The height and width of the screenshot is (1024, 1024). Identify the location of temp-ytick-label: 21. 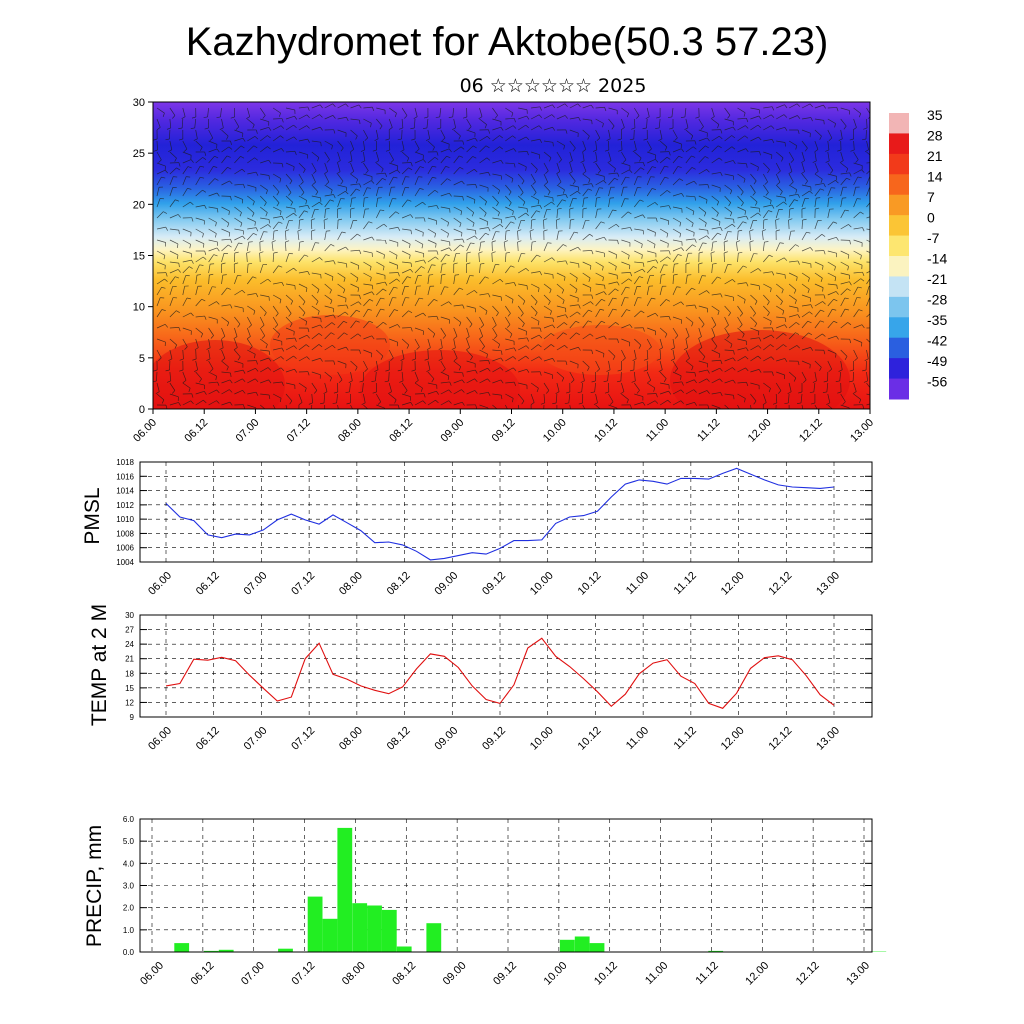
(129, 659).